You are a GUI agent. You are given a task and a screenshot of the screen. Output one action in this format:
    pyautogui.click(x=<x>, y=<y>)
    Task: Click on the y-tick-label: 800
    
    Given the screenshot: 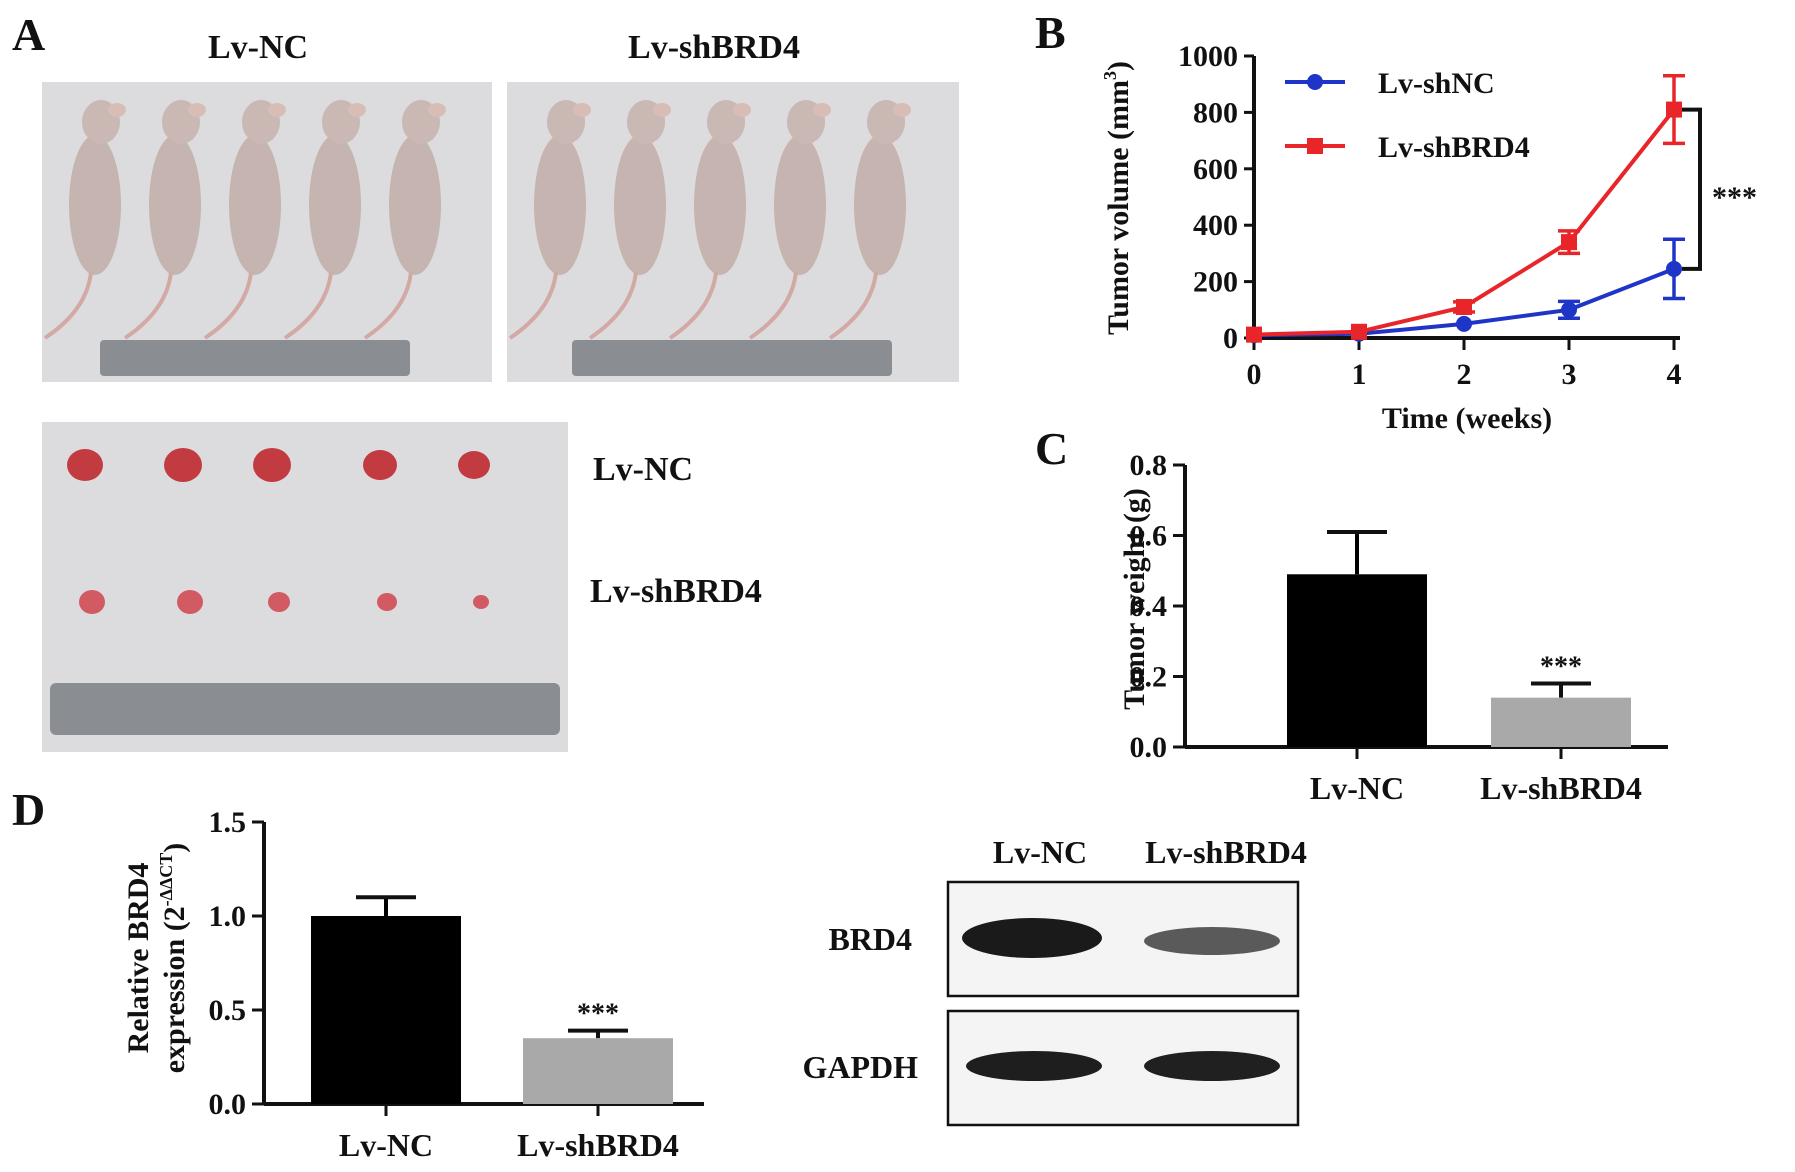 What is the action you would take?
    pyautogui.click(x=1215, y=112)
    